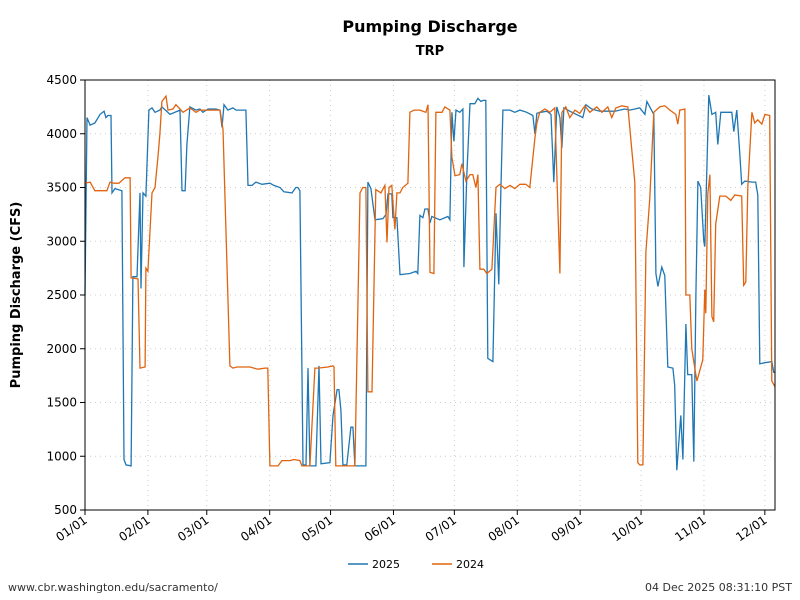  What do you see at coordinates (256, 528) in the screenshot?
I see `x-tick-label: 04/01` at bounding box center [256, 528].